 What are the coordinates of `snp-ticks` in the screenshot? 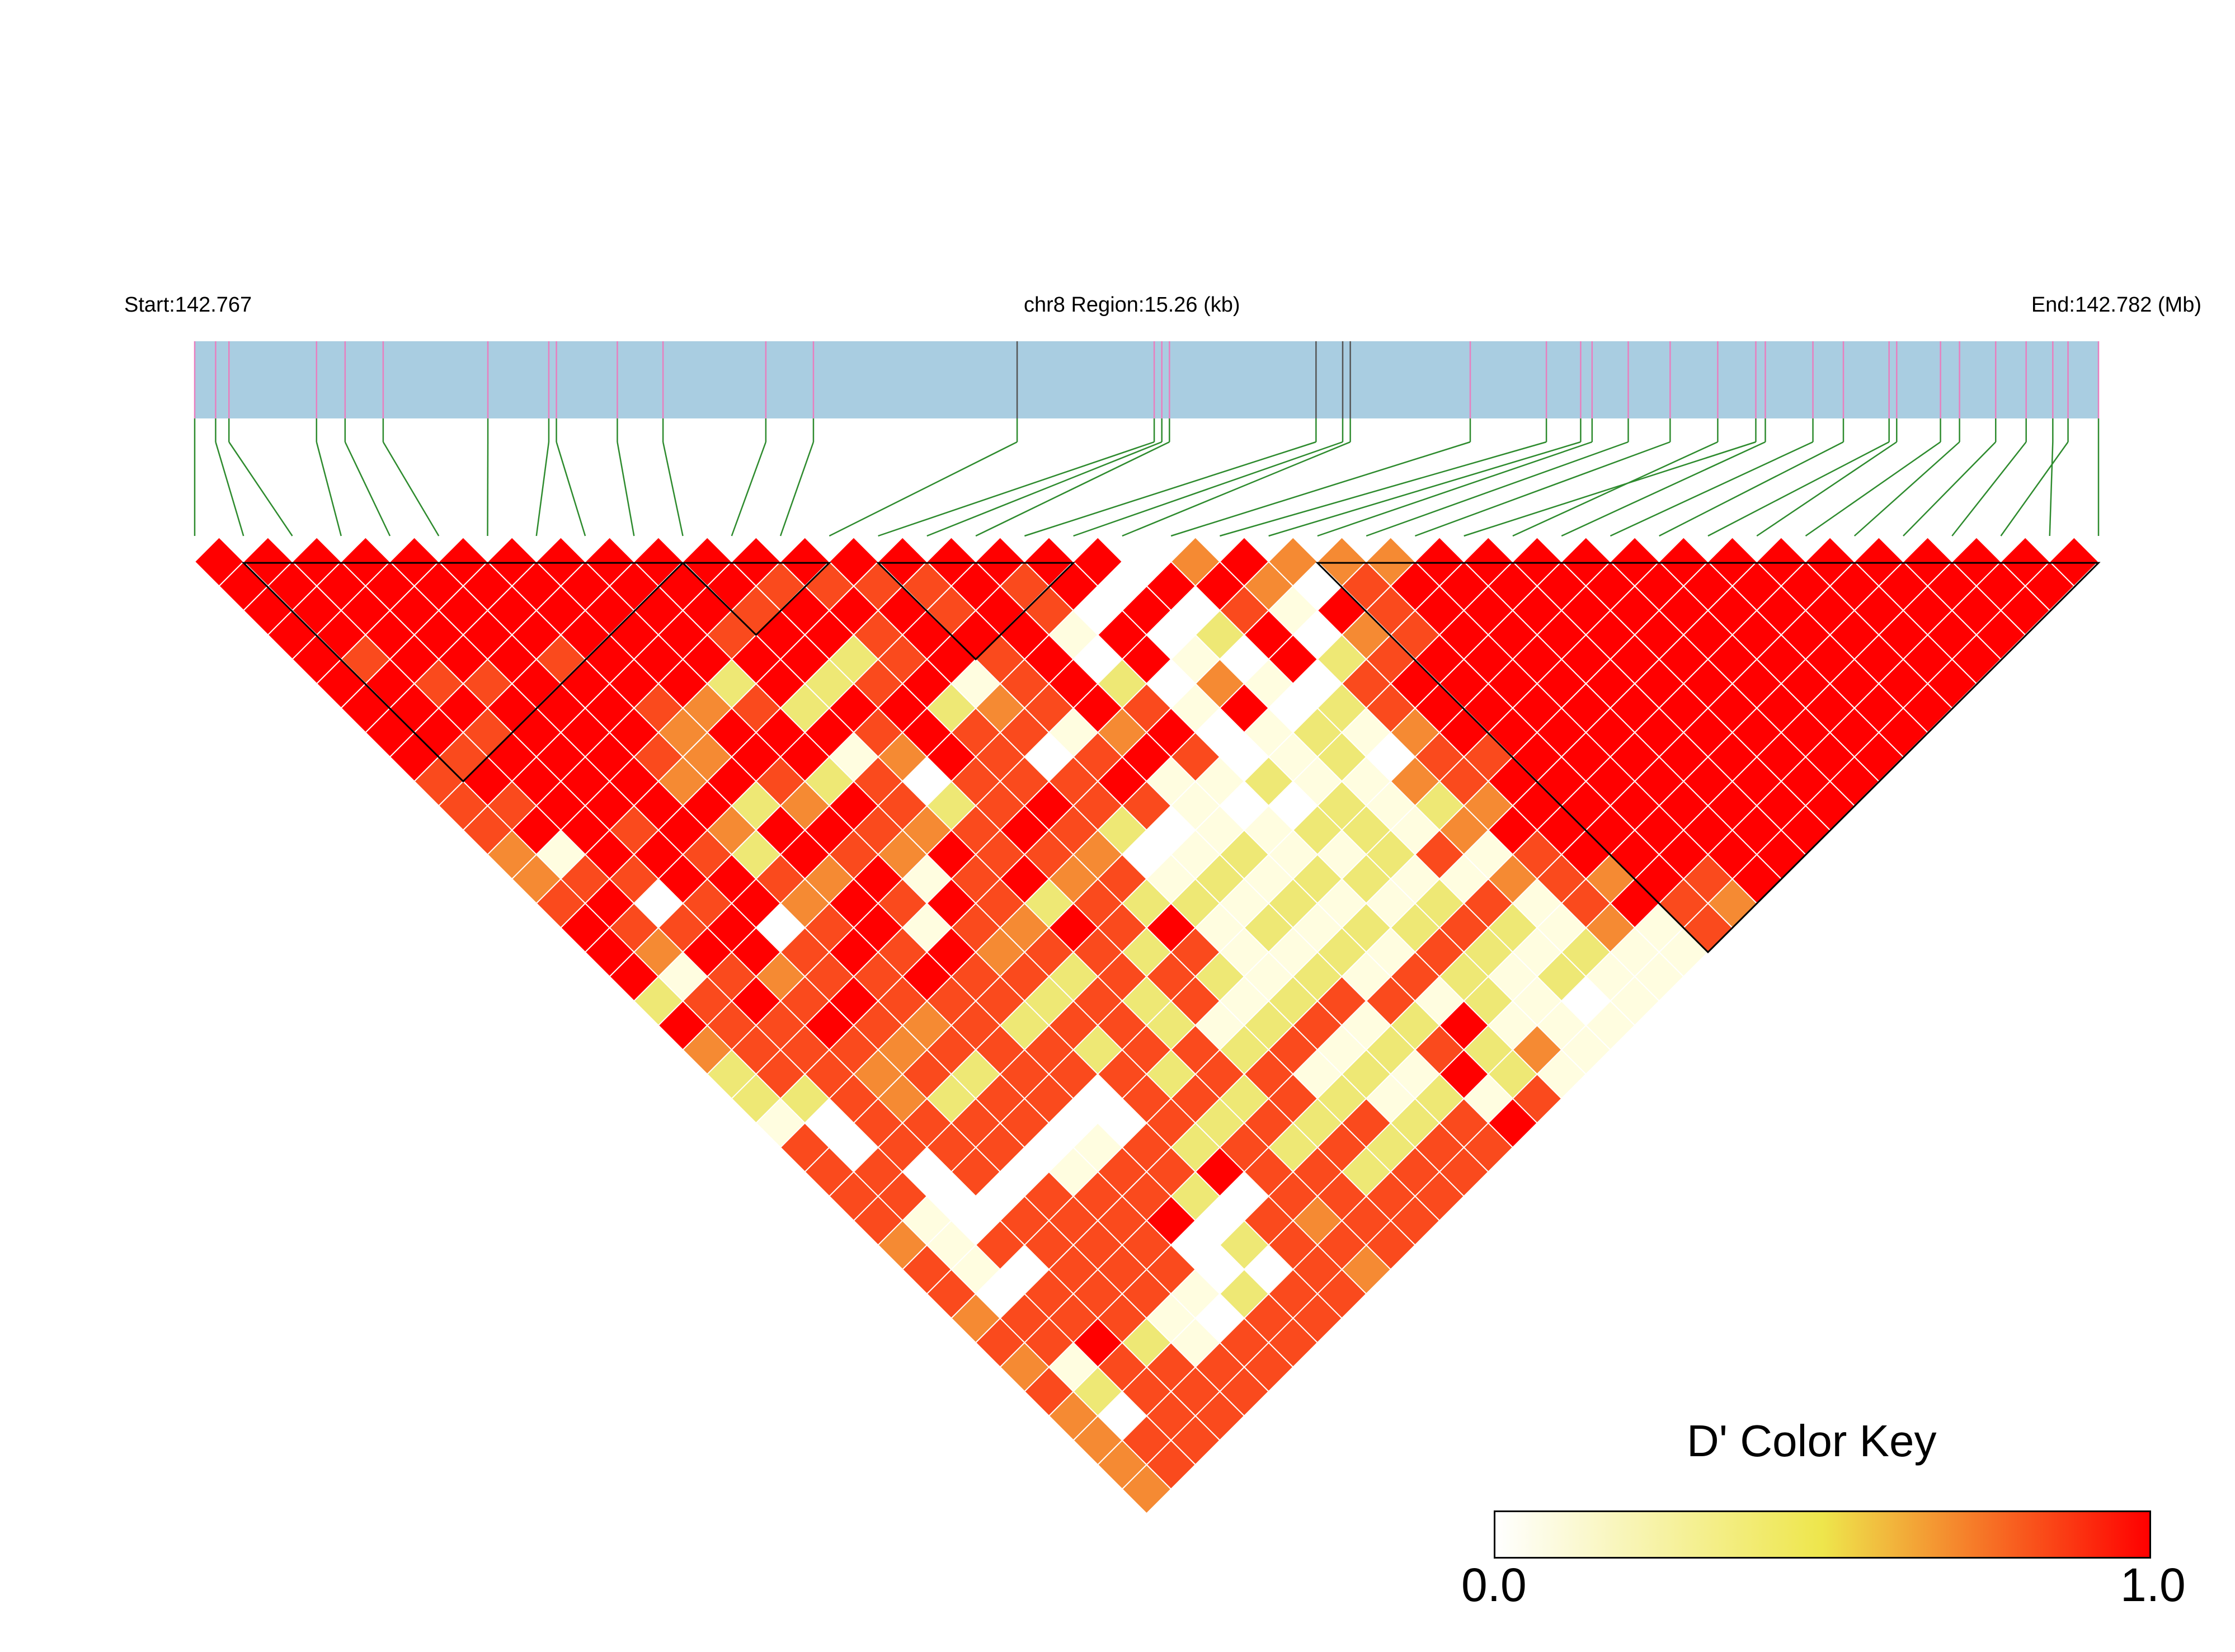 It's located at (1147, 379).